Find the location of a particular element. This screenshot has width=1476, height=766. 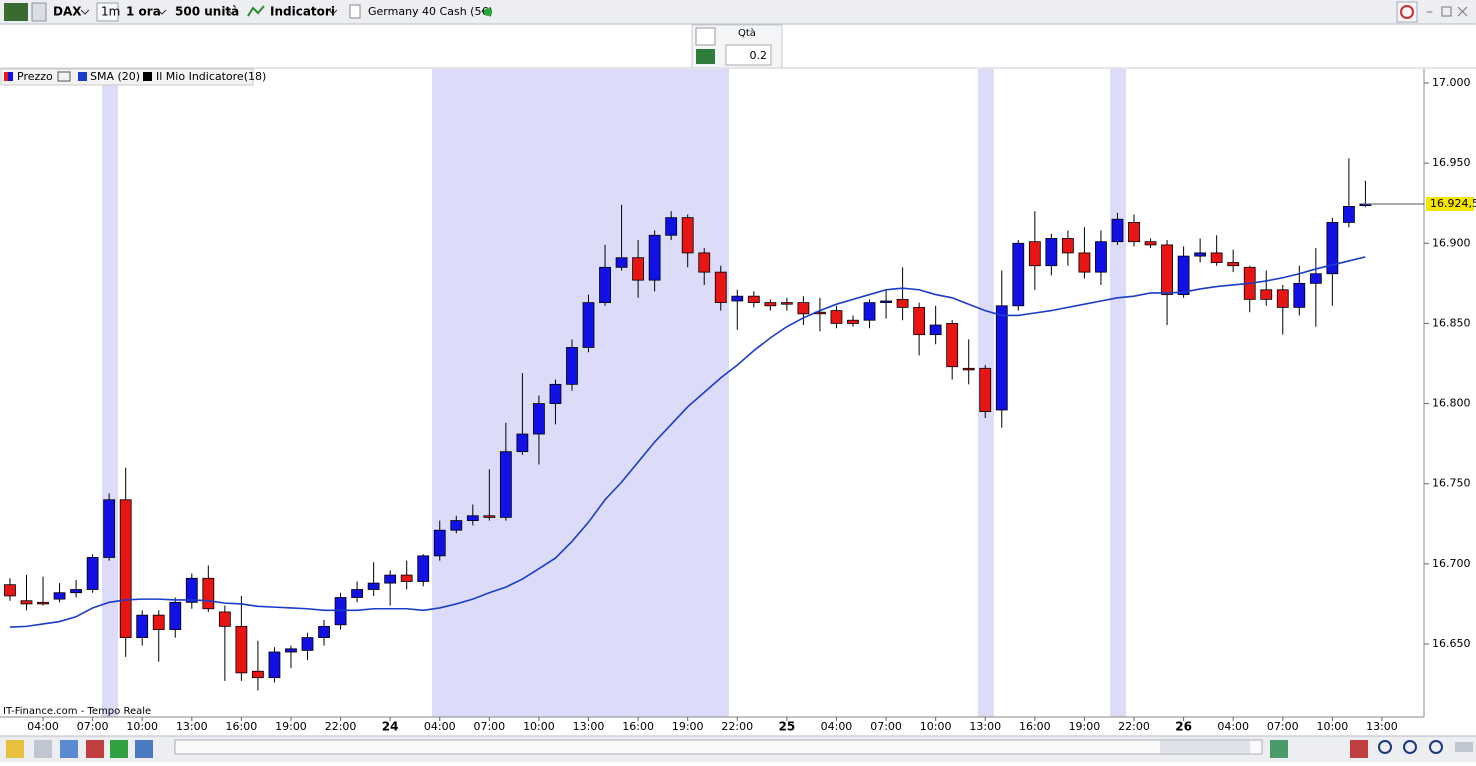

lock-icon is located at coordinates (39, 12).